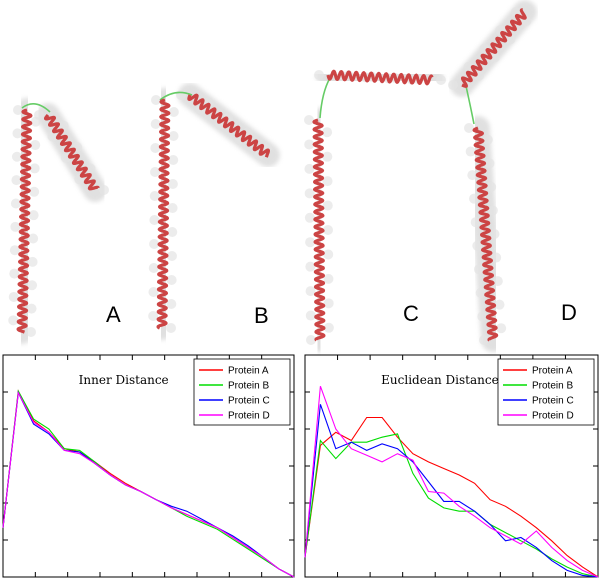 This screenshot has width=600, height=581. What do you see at coordinates (411, 313) in the screenshot?
I see `panel-label-c: C` at bounding box center [411, 313].